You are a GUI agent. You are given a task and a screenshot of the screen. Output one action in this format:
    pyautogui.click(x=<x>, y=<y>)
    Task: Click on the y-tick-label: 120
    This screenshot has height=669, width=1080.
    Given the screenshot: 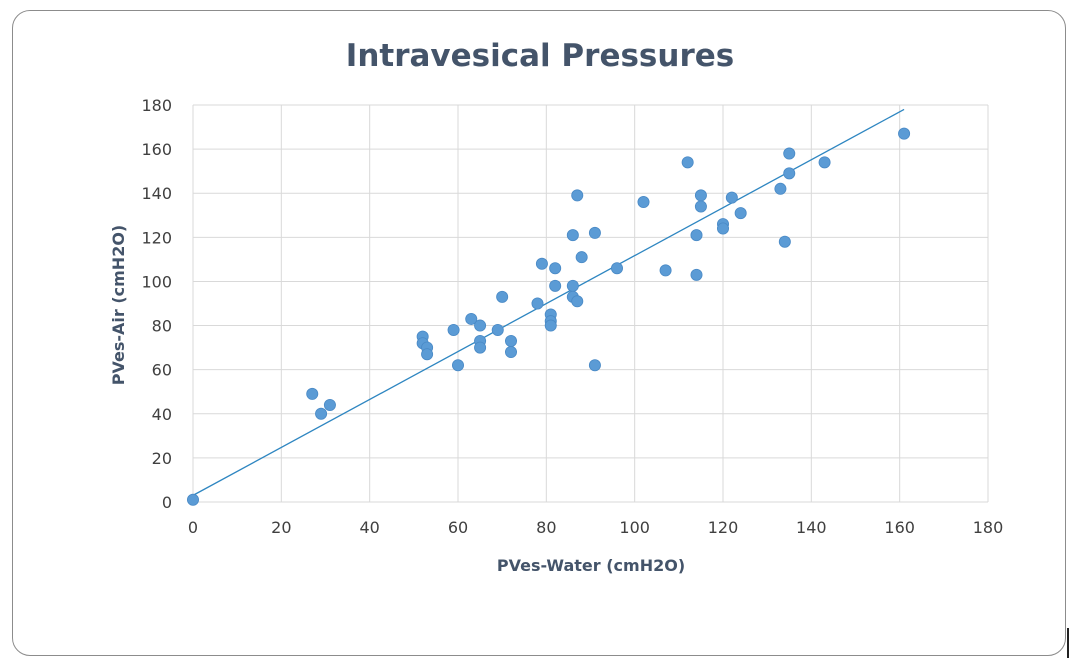 What is the action you would take?
    pyautogui.click(x=156, y=237)
    